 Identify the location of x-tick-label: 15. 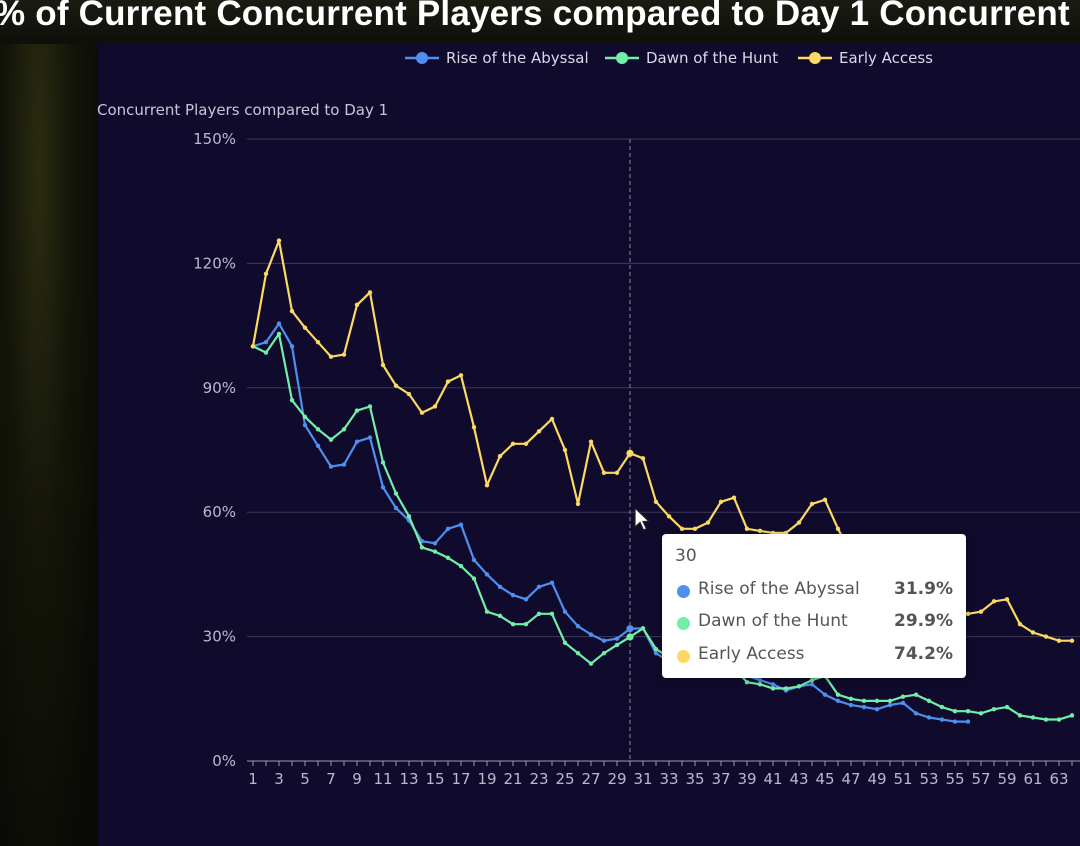
(434, 779).